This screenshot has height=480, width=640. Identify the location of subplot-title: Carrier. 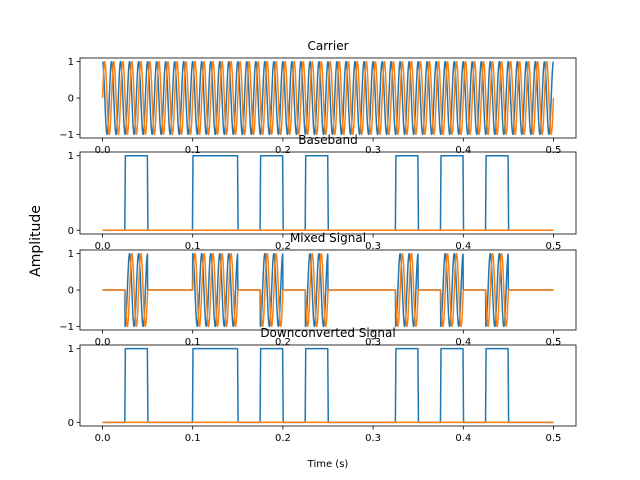
(327, 46).